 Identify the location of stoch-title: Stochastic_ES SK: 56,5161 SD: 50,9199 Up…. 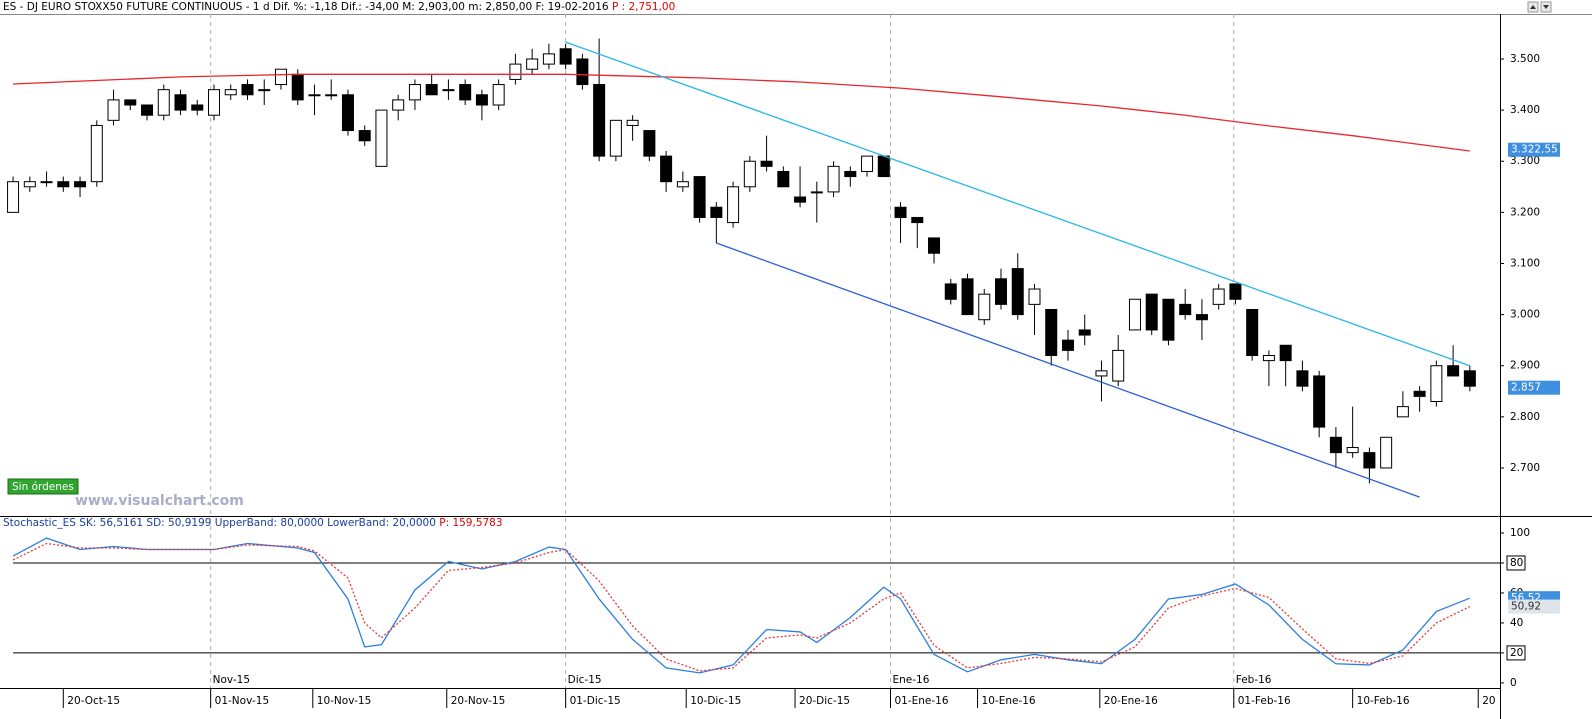
(221, 523).